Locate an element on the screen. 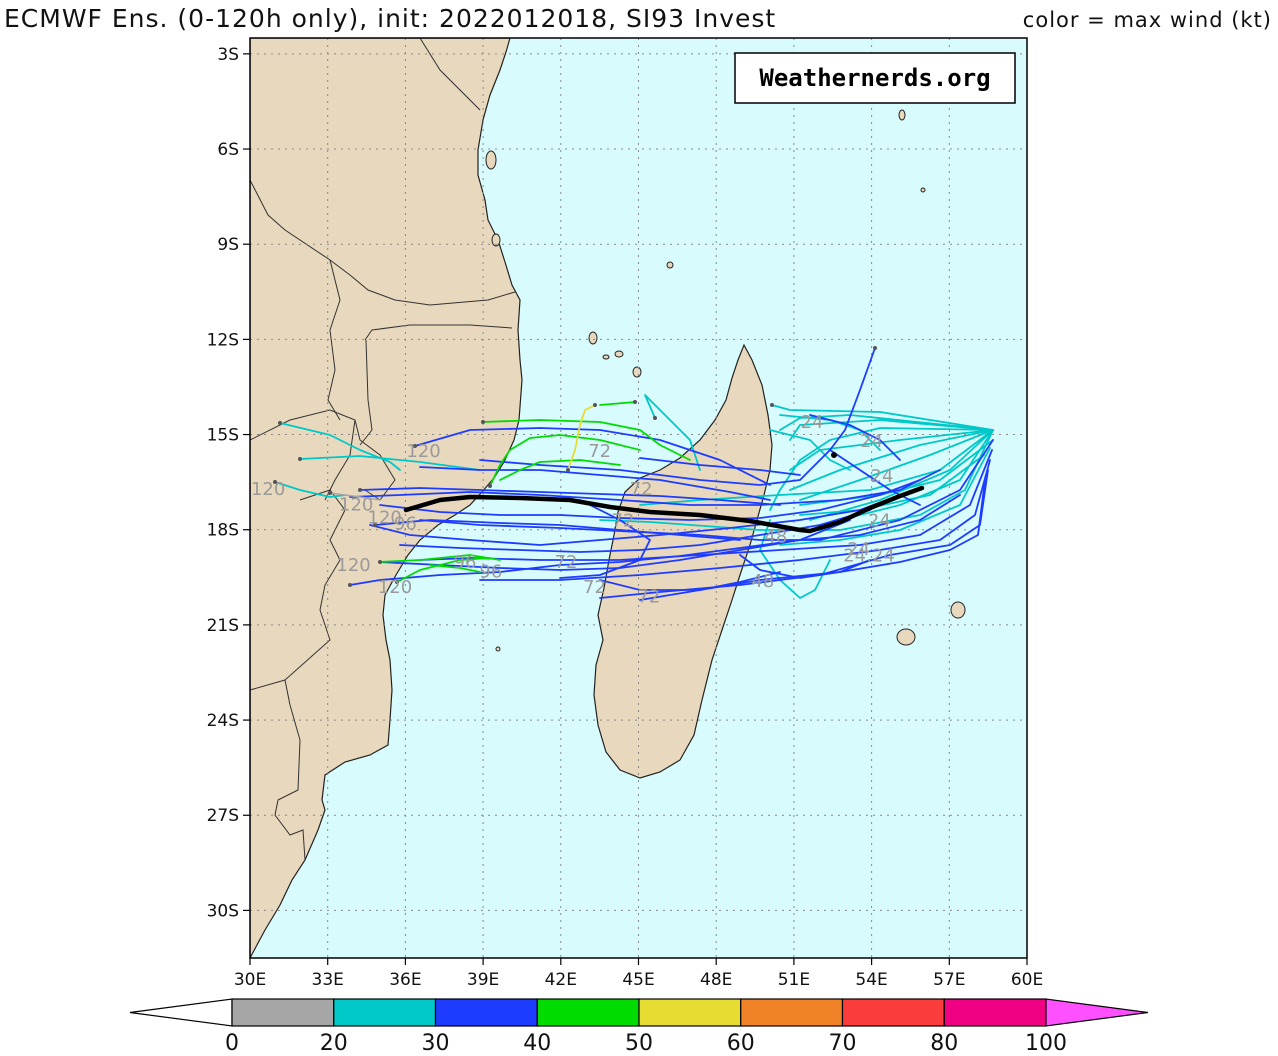 The height and width of the screenshot is (1056, 1278). wind-color-legend-note: color = max wind (kt) is located at coordinates (1147, 20).